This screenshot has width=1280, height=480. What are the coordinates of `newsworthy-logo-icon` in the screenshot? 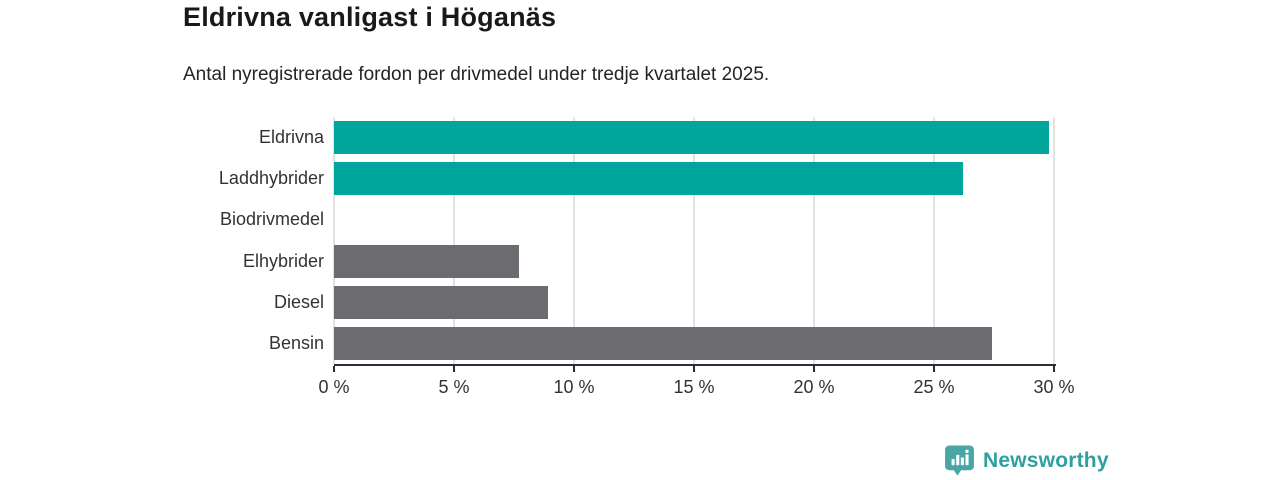 It's located at (959, 460).